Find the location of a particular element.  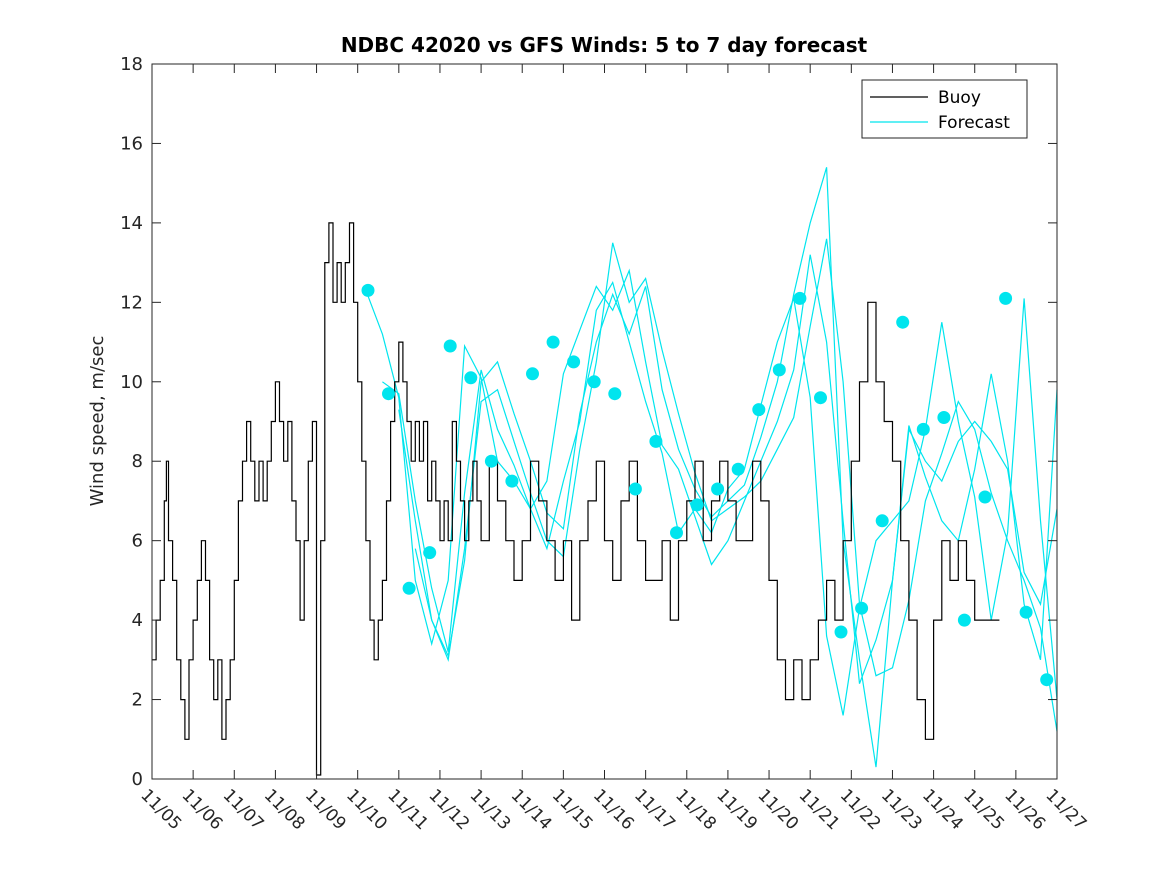

y-axis-label: Wind speed, m/sec is located at coordinates (97, 421).